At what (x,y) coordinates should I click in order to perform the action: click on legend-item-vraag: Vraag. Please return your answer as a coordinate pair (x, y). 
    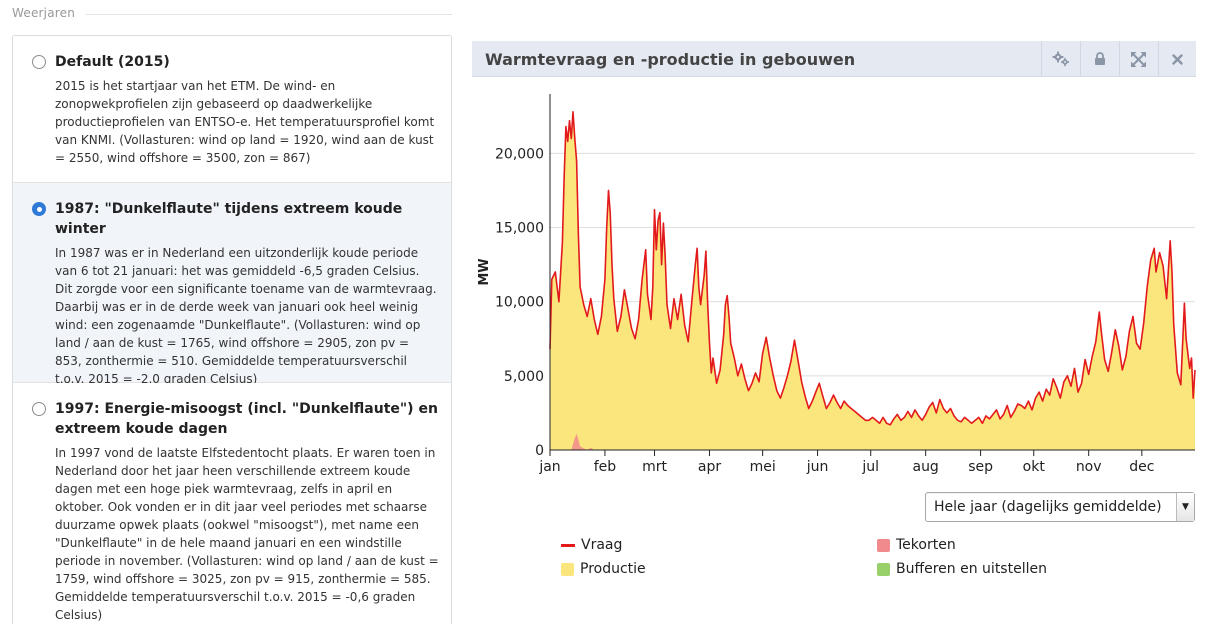
    Looking at the image, I should click on (591, 545).